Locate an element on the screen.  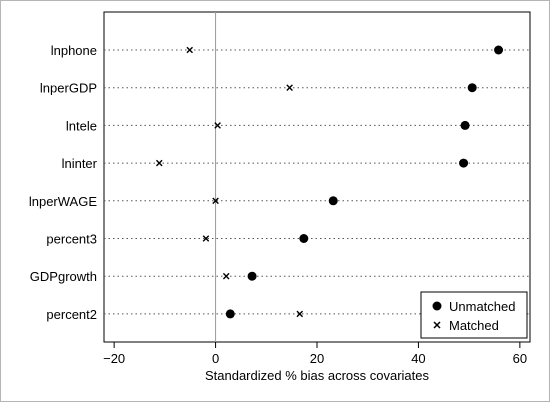
legend-label-unmatched: Unmatched is located at coordinates (482, 306).